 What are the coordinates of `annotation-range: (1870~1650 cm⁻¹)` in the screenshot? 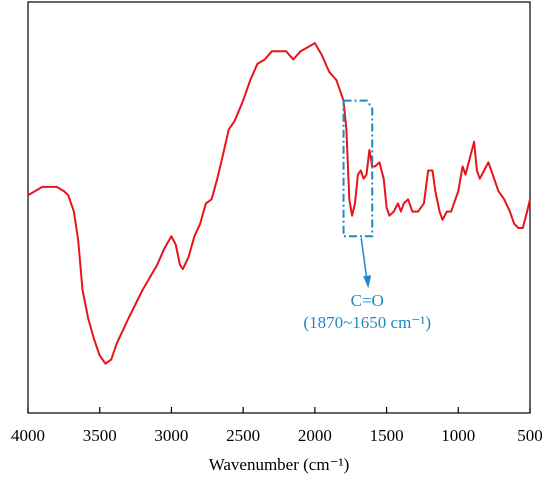 It's located at (367, 322).